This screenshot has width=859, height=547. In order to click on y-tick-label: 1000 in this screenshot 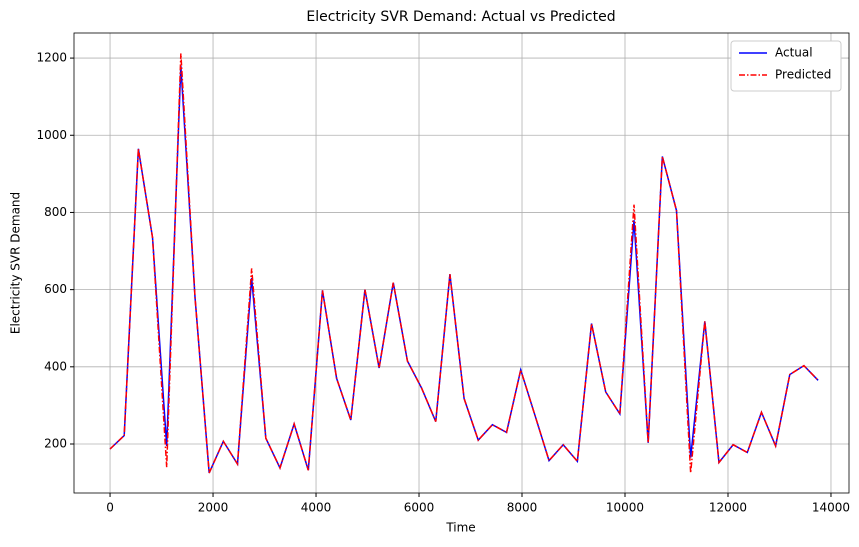, I will do `click(51, 135)`.